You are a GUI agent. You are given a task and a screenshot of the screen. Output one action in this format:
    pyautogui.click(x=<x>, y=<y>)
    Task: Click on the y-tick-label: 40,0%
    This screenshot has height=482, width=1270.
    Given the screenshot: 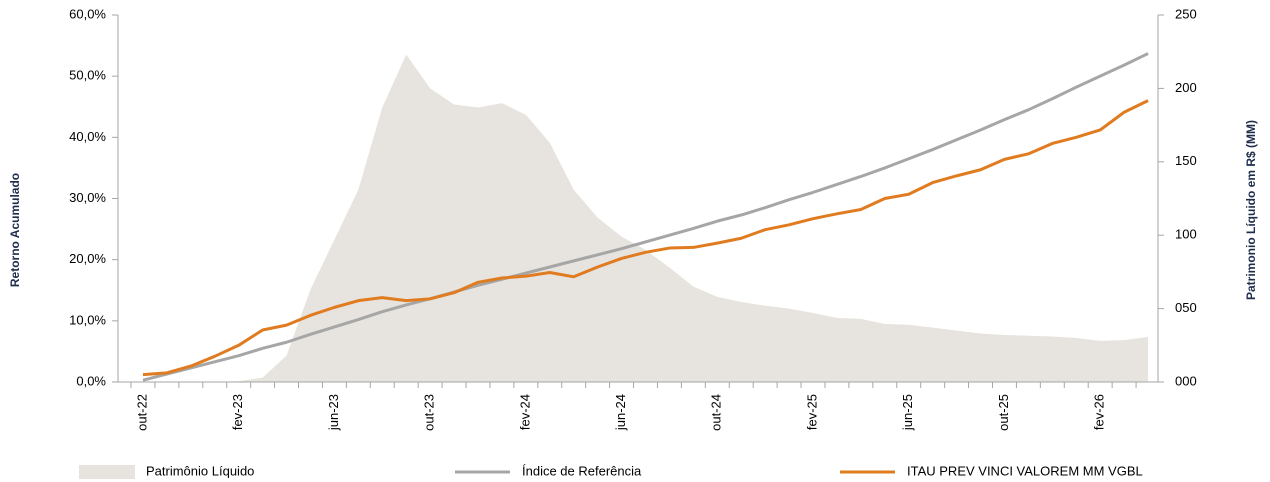 What is the action you would take?
    pyautogui.click(x=87, y=136)
    